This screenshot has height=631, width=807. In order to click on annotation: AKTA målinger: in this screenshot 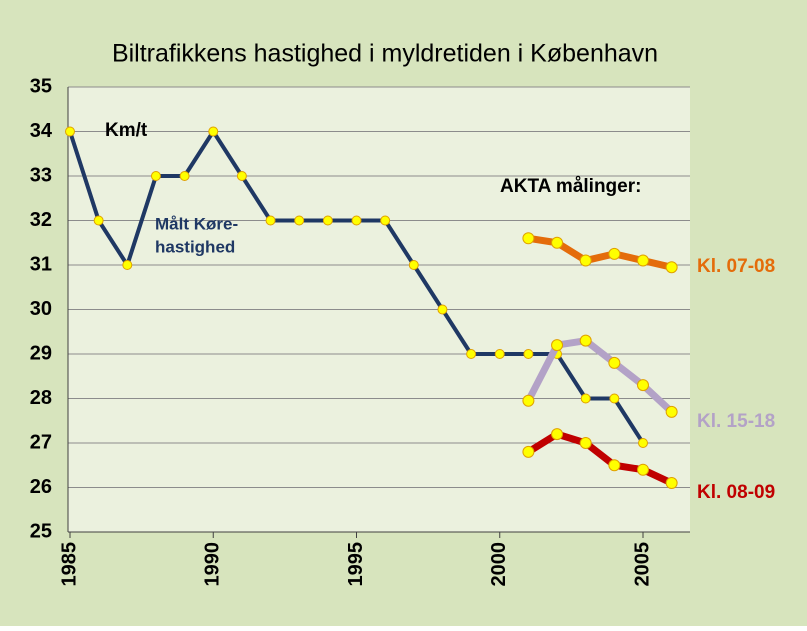, I will do `click(570, 186)`.